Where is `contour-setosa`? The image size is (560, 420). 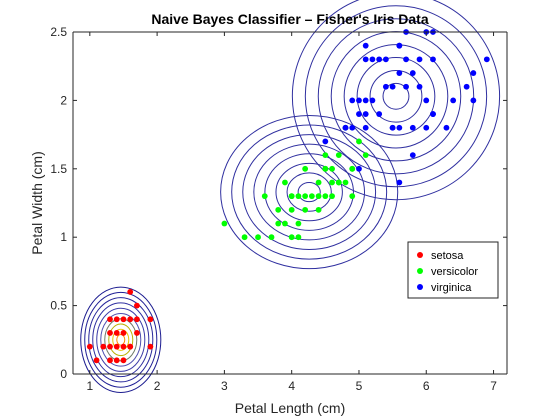 contour-setosa is located at coordinates (121, 340).